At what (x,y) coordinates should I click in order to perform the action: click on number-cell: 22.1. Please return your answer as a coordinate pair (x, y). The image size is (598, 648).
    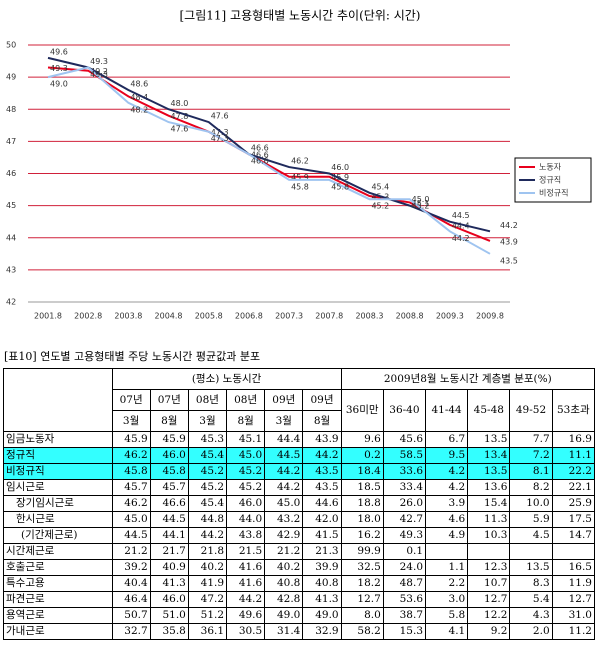
    Looking at the image, I should click on (573, 487).